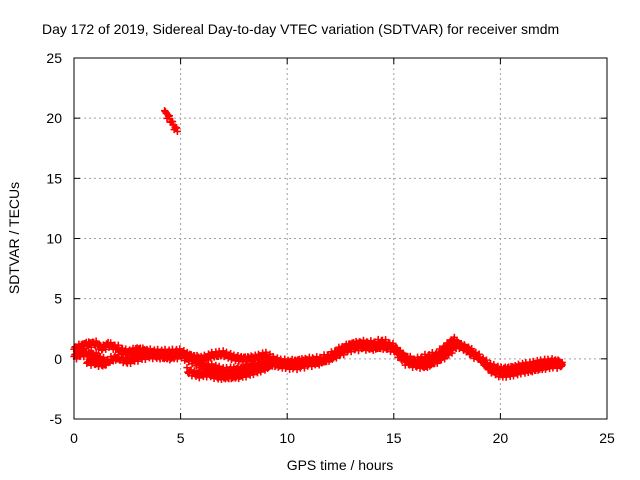 The height and width of the screenshot is (480, 640). I want to click on x-tick-label: 25, so click(607, 438).